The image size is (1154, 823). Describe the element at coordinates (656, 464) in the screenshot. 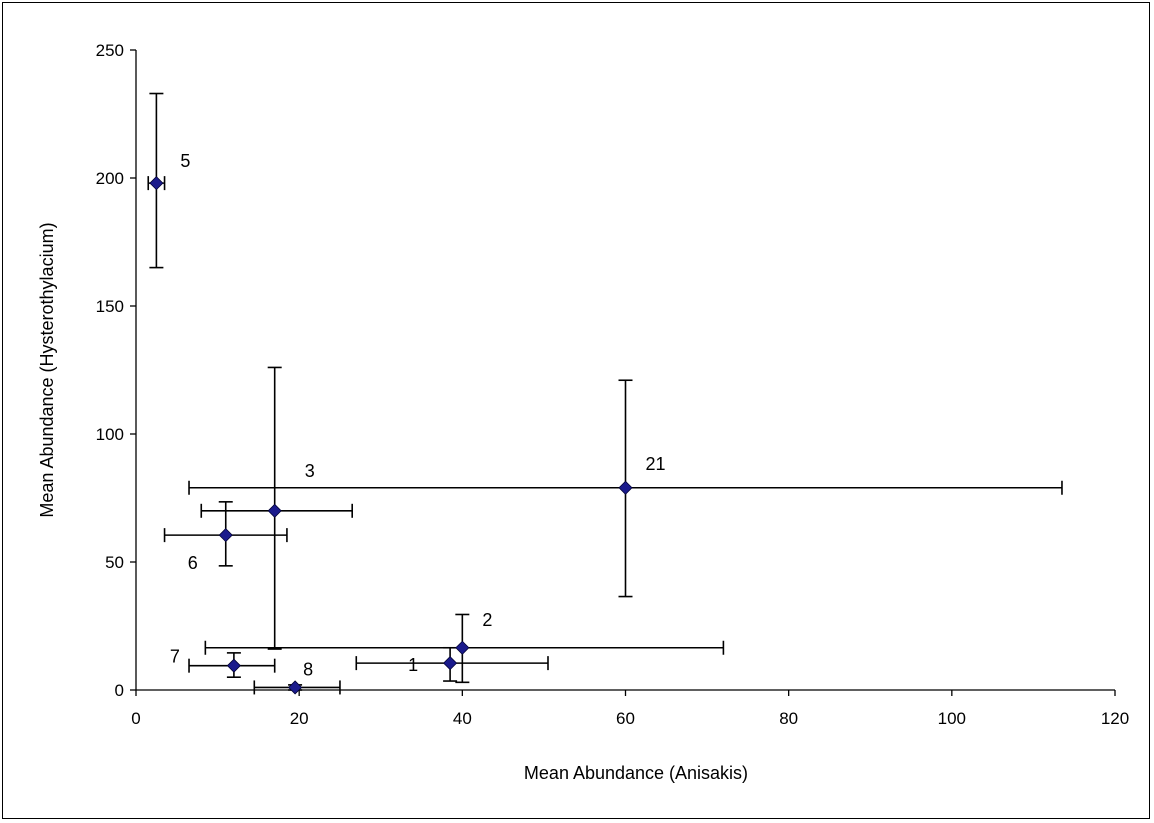

I see `point-label: 21` at that location.